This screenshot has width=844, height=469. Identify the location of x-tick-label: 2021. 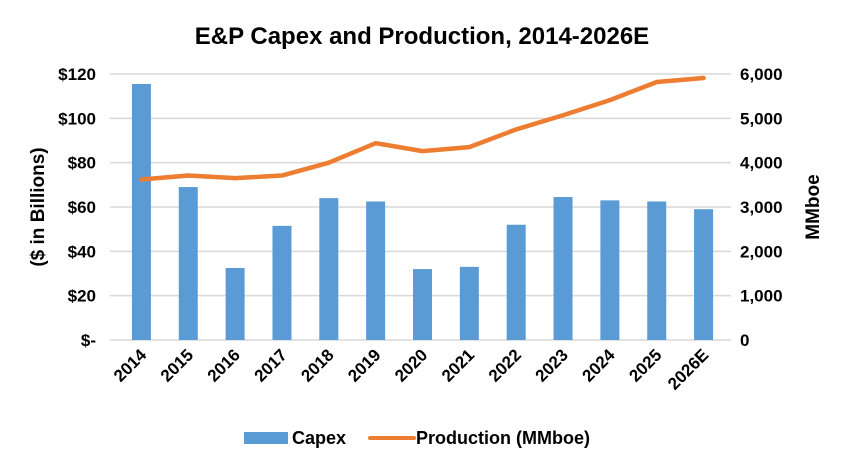
(458, 365).